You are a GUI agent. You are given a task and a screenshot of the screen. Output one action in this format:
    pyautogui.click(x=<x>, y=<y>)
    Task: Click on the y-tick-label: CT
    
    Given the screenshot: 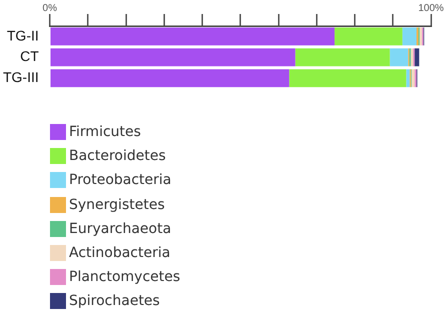 What is the action you would take?
    pyautogui.click(x=30, y=56)
    